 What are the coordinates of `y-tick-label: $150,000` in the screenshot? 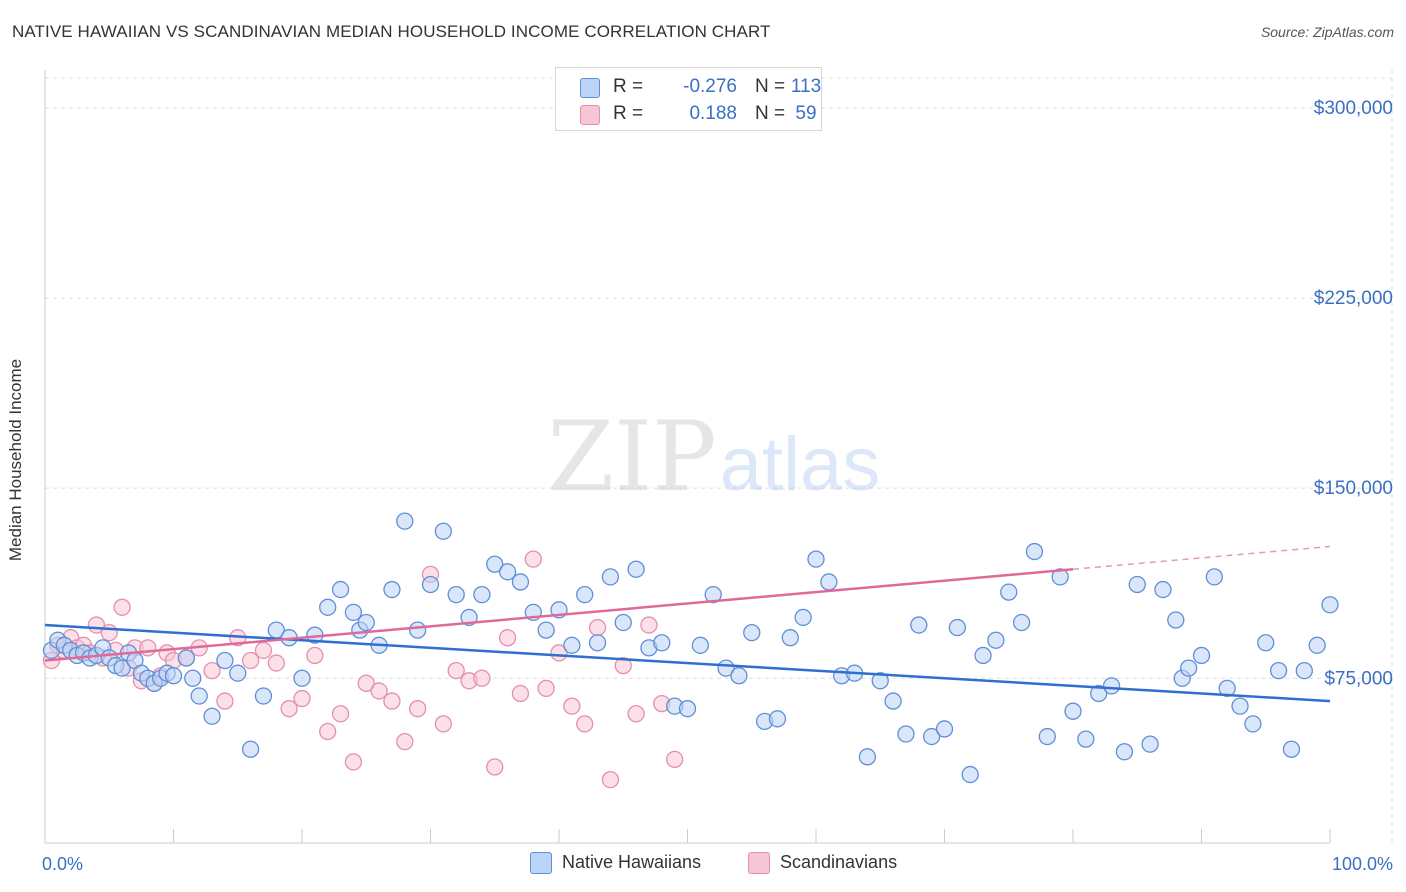 It's located at (1353, 488).